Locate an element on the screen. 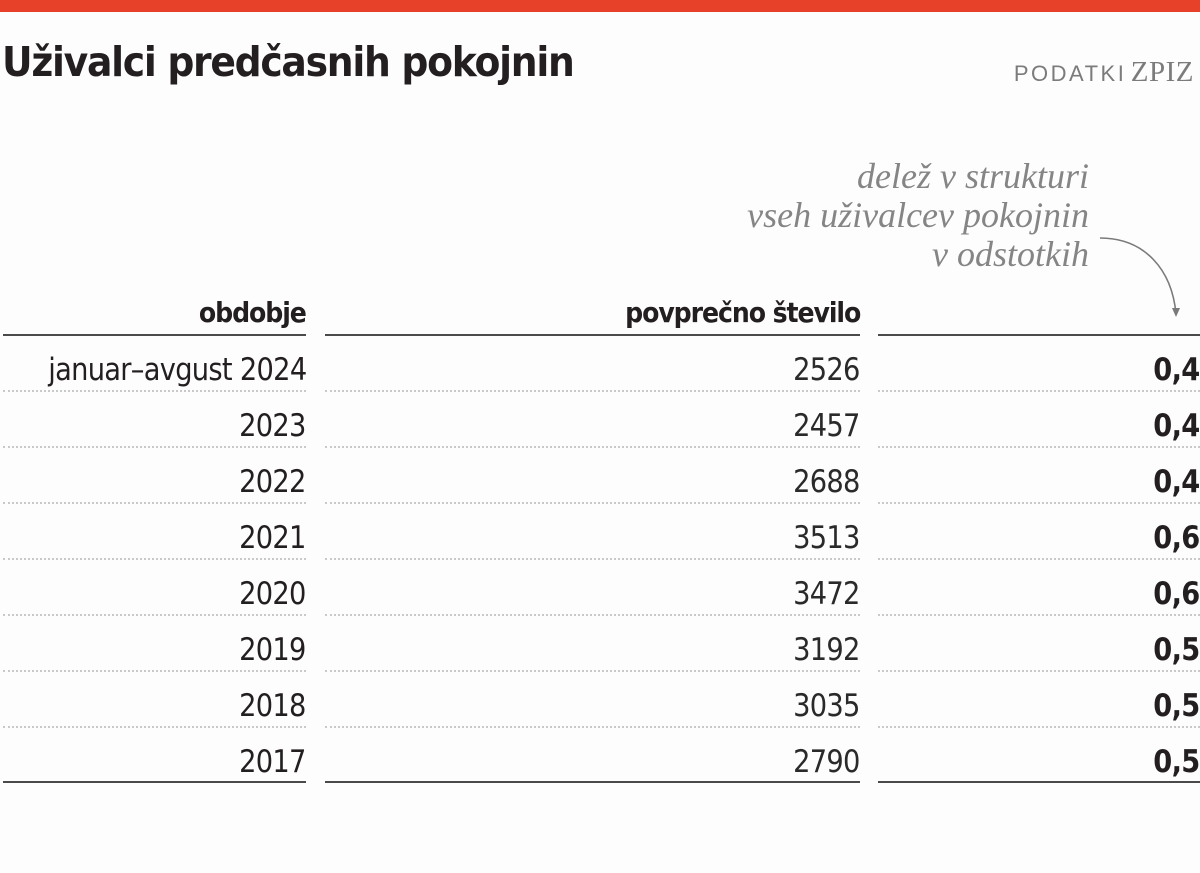 The width and height of the screenshot is (1200, 873). table-cell-period: januar–avgust 2024 is located at coordinates (155, 364).